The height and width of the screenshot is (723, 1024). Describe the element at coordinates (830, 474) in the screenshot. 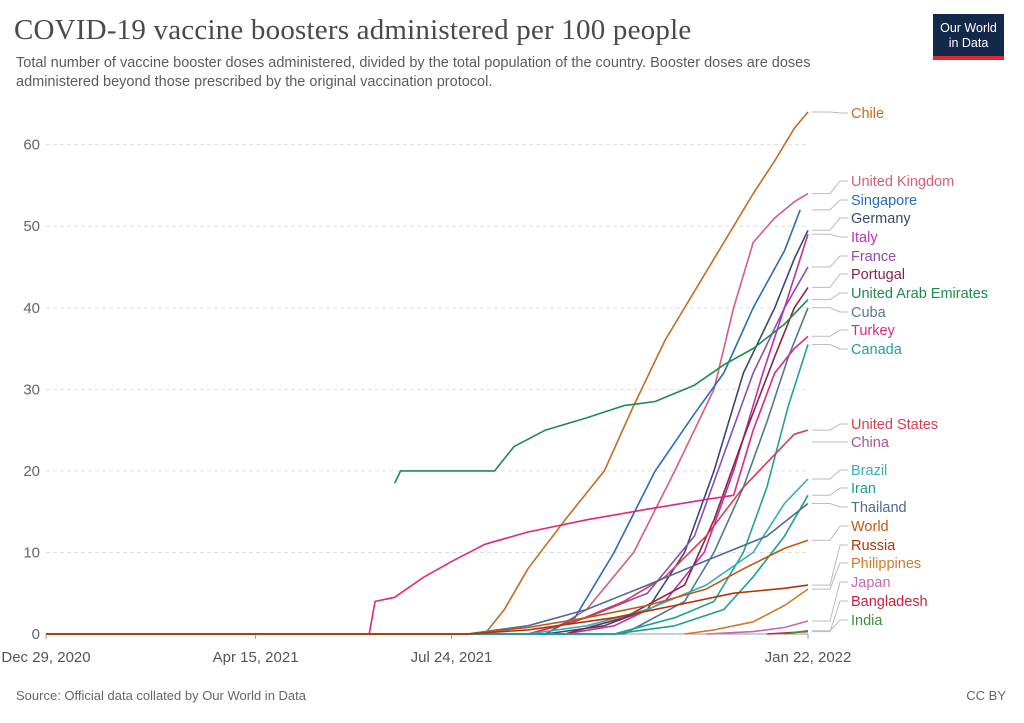

I see `leader-line-brazil` at that location.